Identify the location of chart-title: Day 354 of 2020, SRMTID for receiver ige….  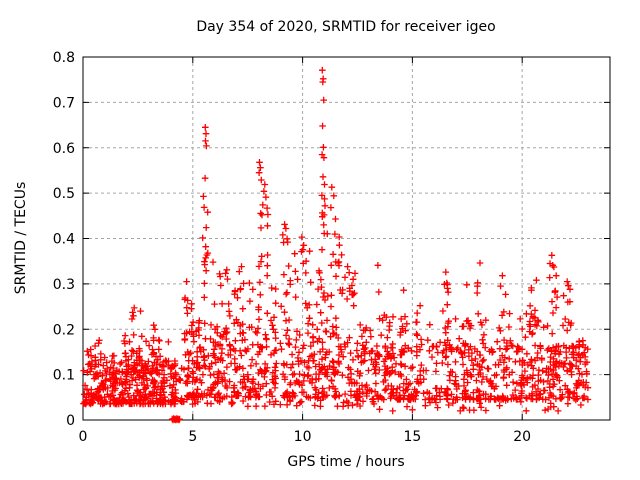
(345, 27).